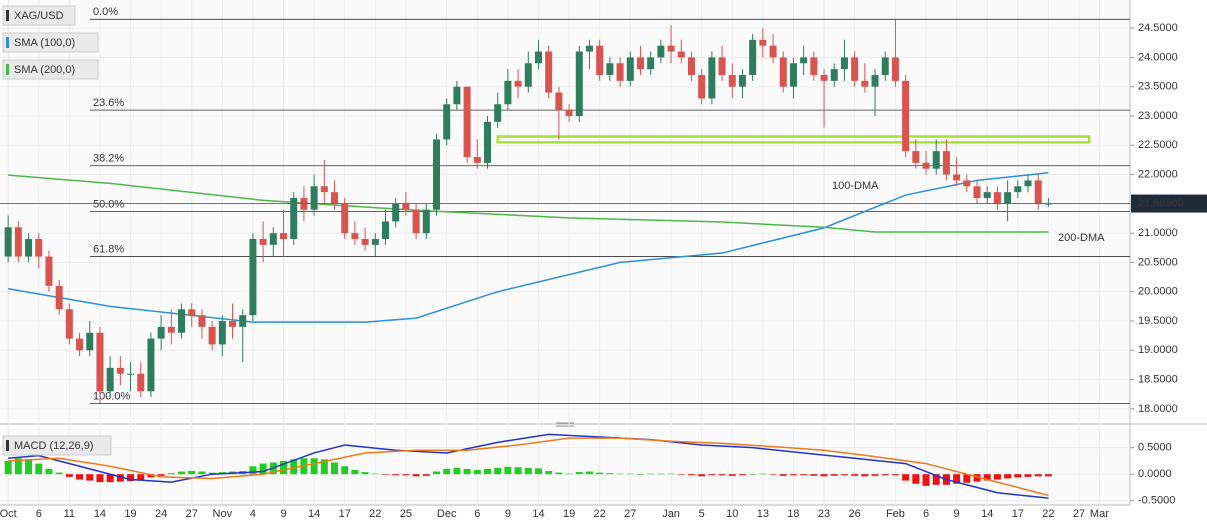 Image resolution: width=1207 pixels, height=526 pixels. What do you see at coordinates (702, 514) in the screenshot?
I see `x-tick-label: 5` at bounding box center [702, 514].